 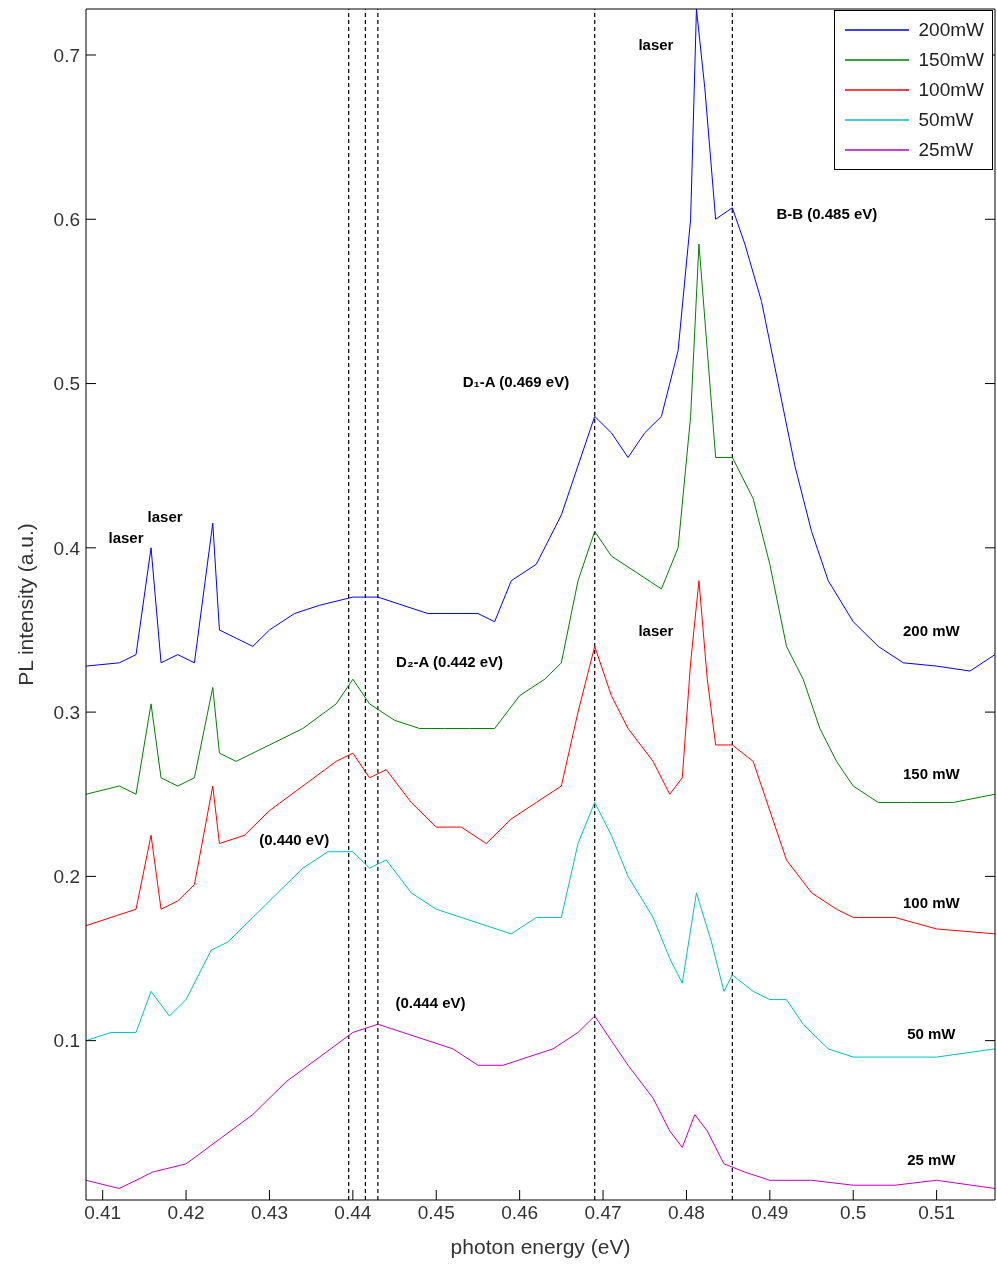 I want to click on annotation: 150 mW, so click(x=931, y=773).